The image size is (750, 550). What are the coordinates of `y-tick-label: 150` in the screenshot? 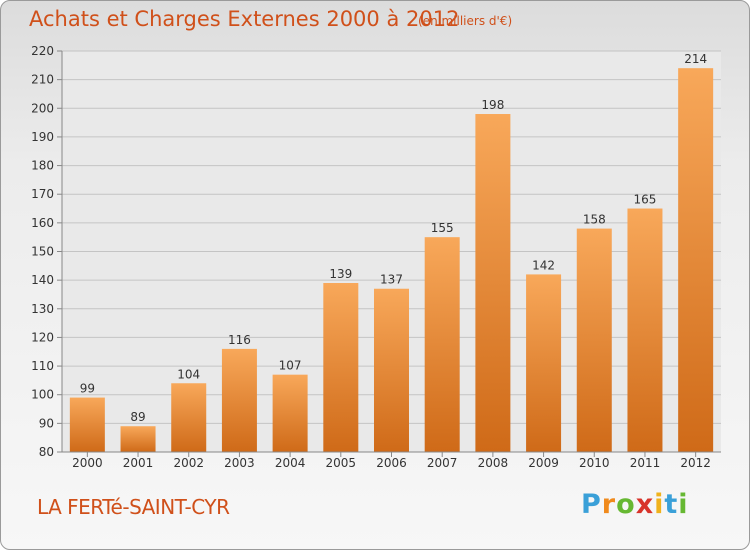 It's located at (42, 252).